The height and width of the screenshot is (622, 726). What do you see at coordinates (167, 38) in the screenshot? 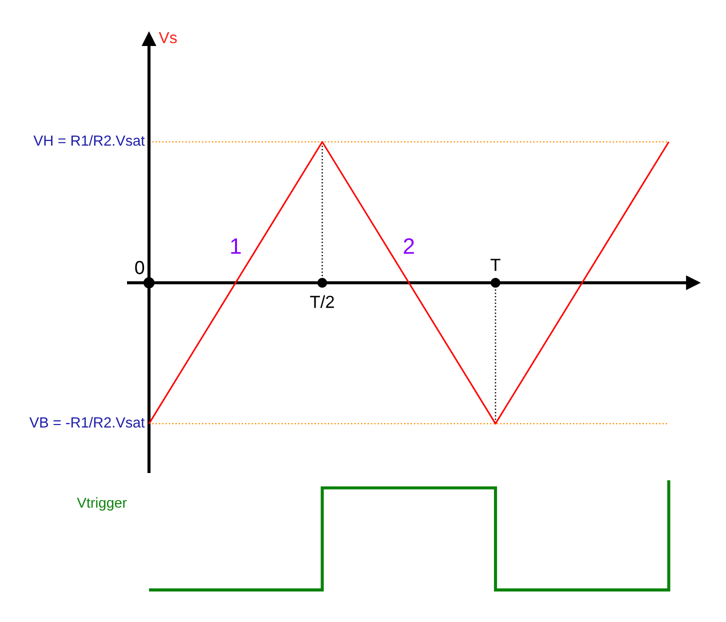
I see `y-axis-title: Vs` at bounding box center [167, 38].